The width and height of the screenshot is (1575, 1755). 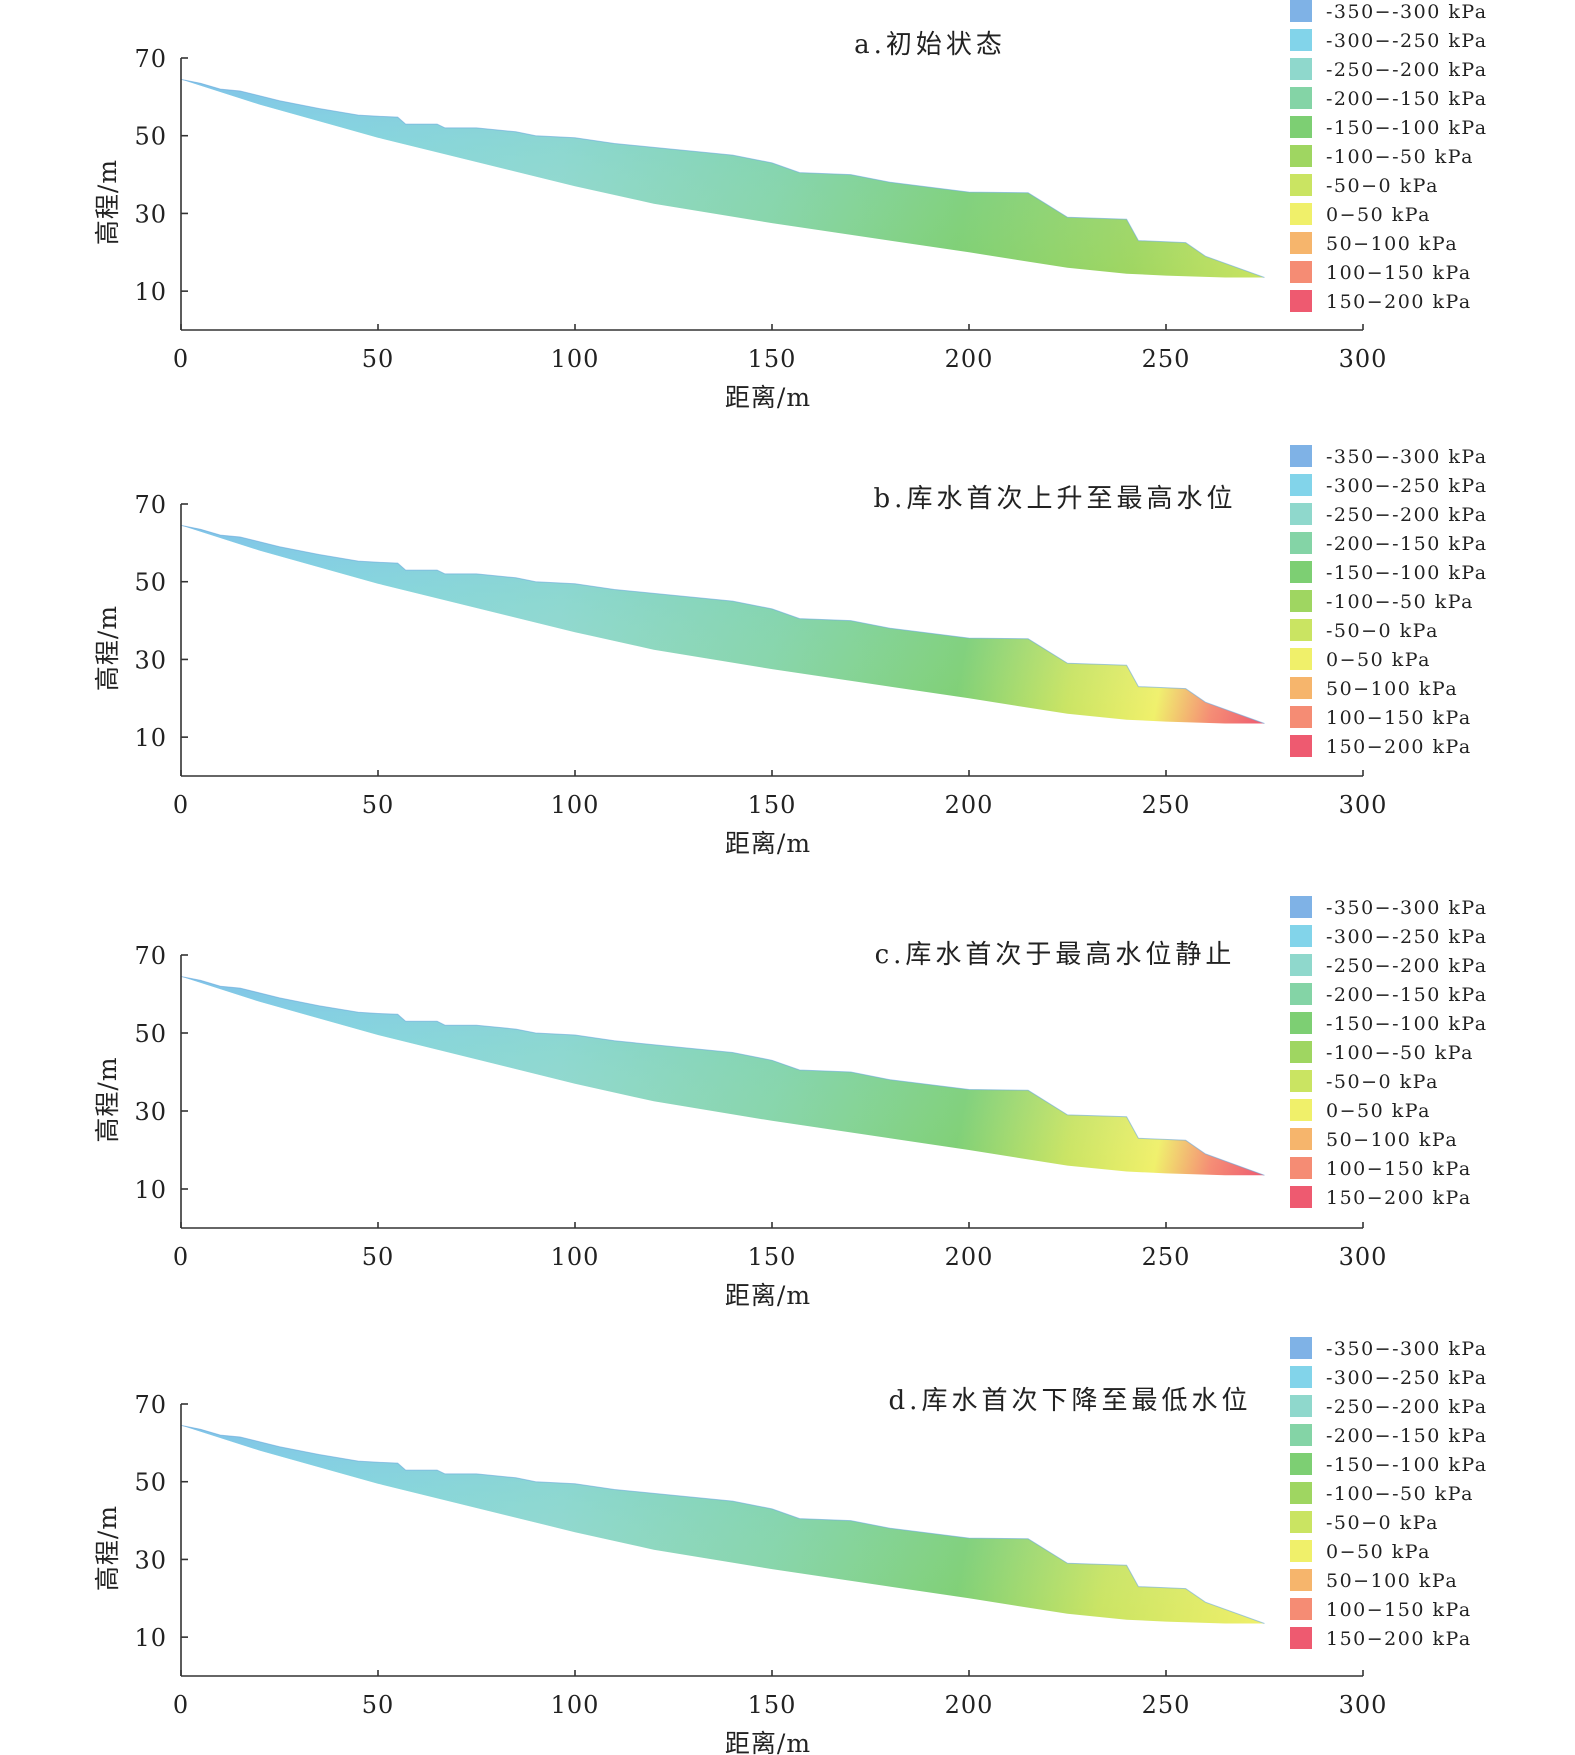 I want to click on y-tick-label: 10, so click(x=150, y=1638).